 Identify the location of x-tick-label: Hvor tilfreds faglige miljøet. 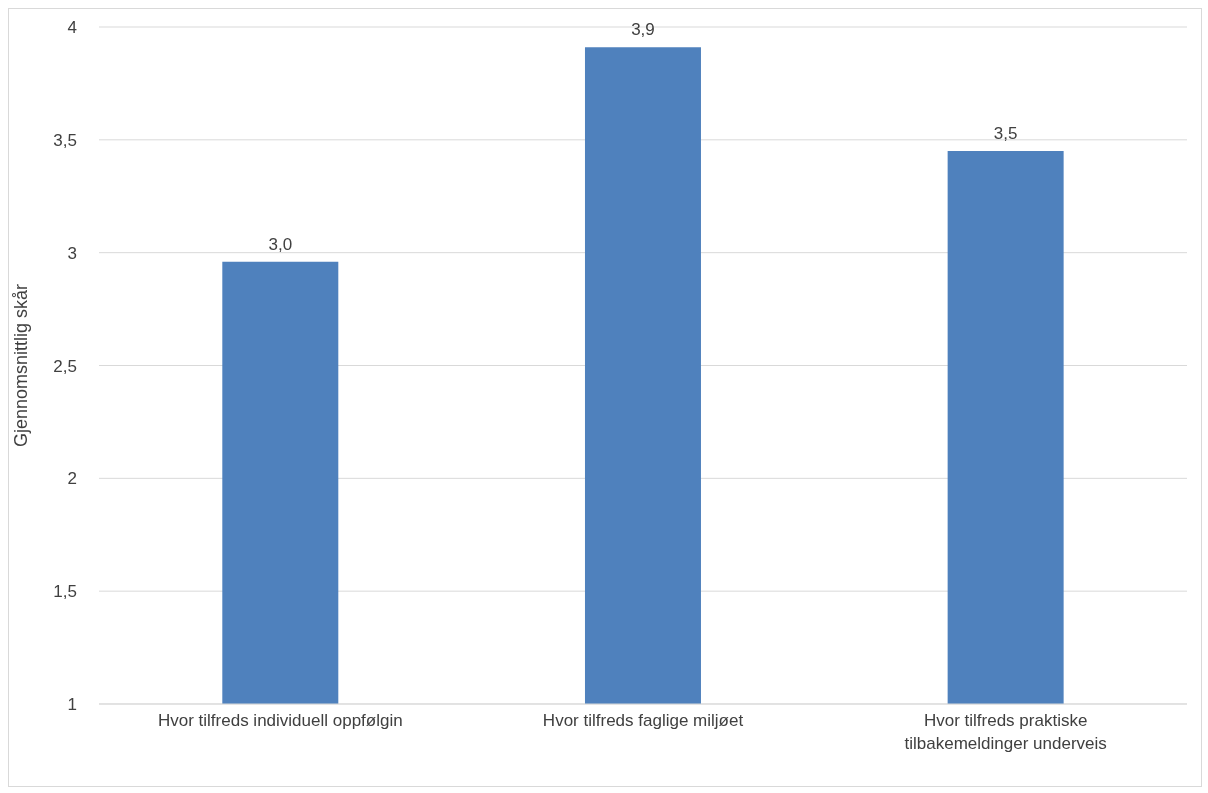
(643, 720).